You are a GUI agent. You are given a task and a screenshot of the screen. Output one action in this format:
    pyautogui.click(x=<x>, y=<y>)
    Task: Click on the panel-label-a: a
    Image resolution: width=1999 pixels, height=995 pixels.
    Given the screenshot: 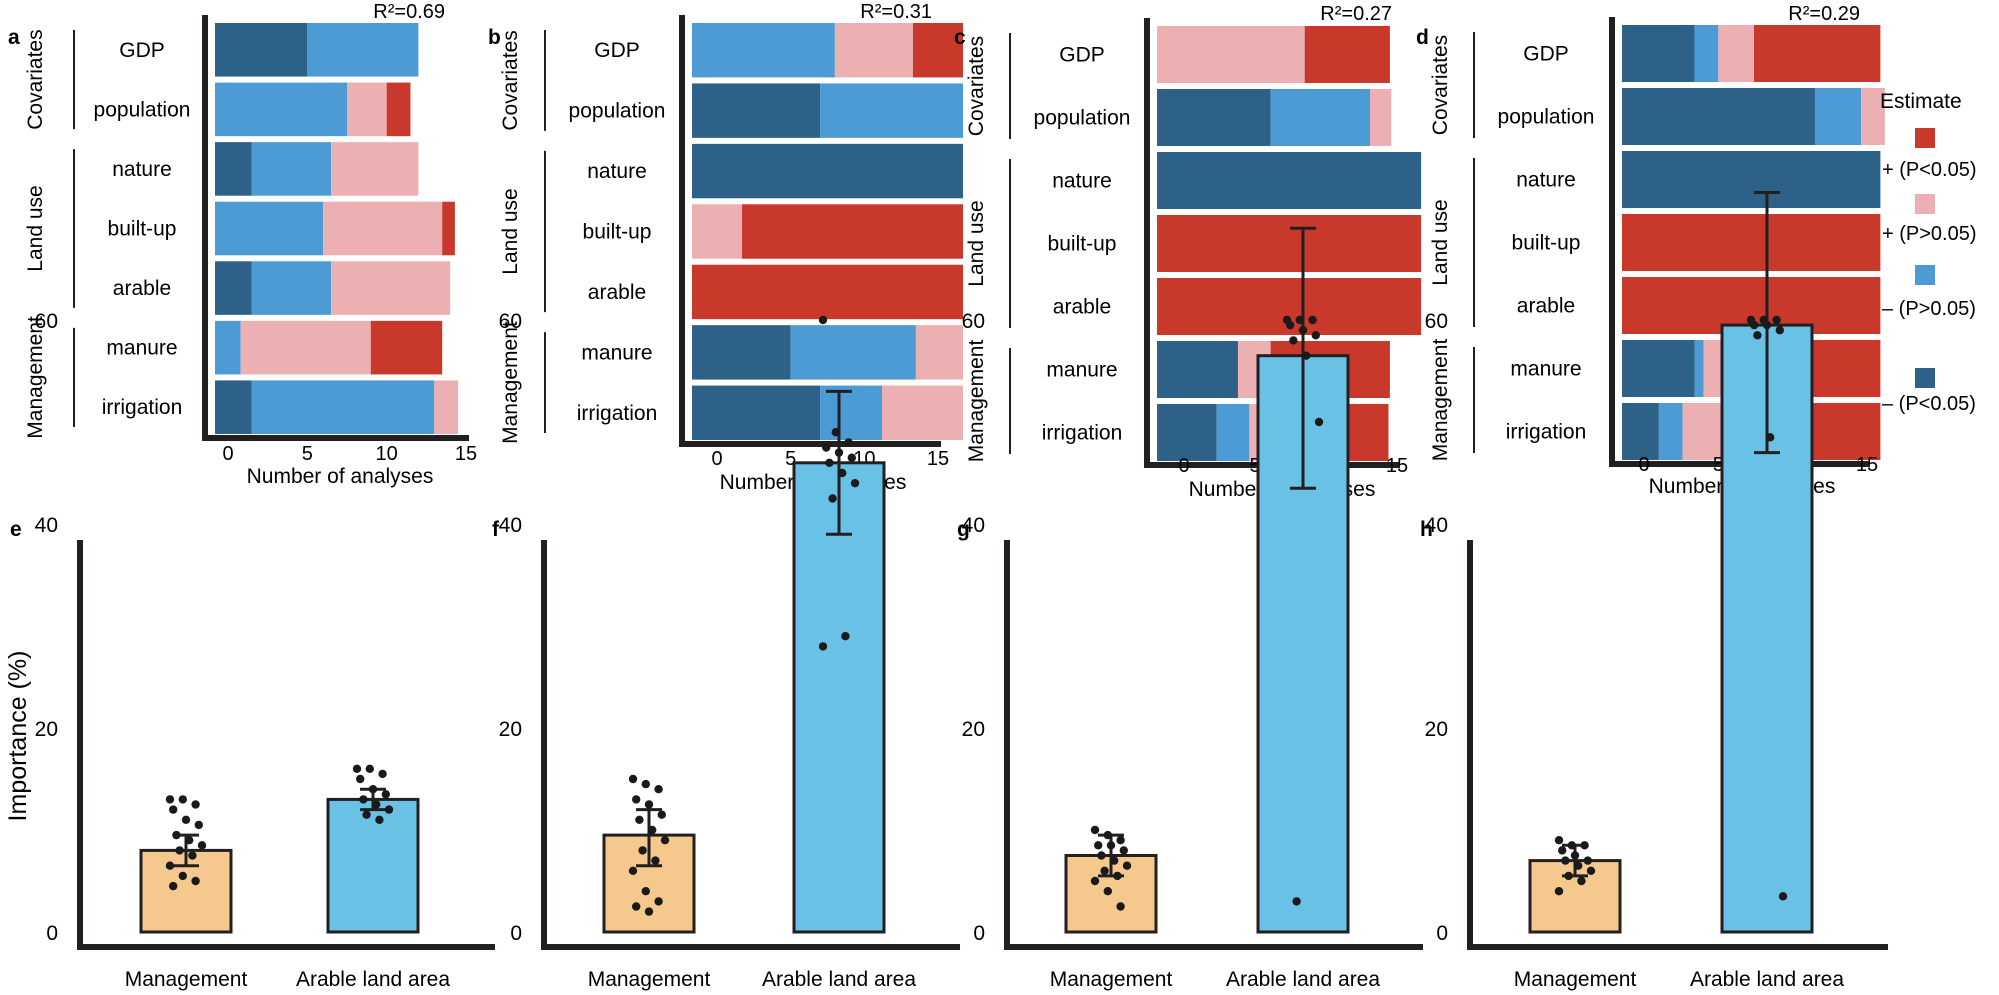 What is the action you would take?
    pyautogui.click(x=14, y=37)
    